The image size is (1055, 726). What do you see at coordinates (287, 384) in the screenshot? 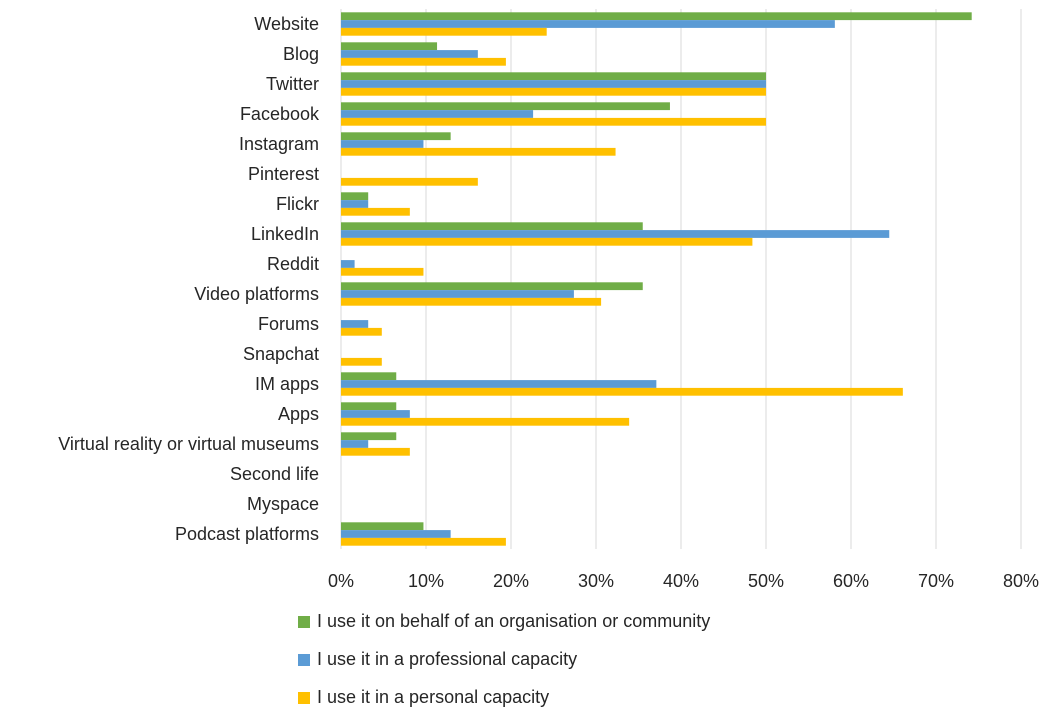
I see `category-label: IM apps` at bounding box center [287, 384].